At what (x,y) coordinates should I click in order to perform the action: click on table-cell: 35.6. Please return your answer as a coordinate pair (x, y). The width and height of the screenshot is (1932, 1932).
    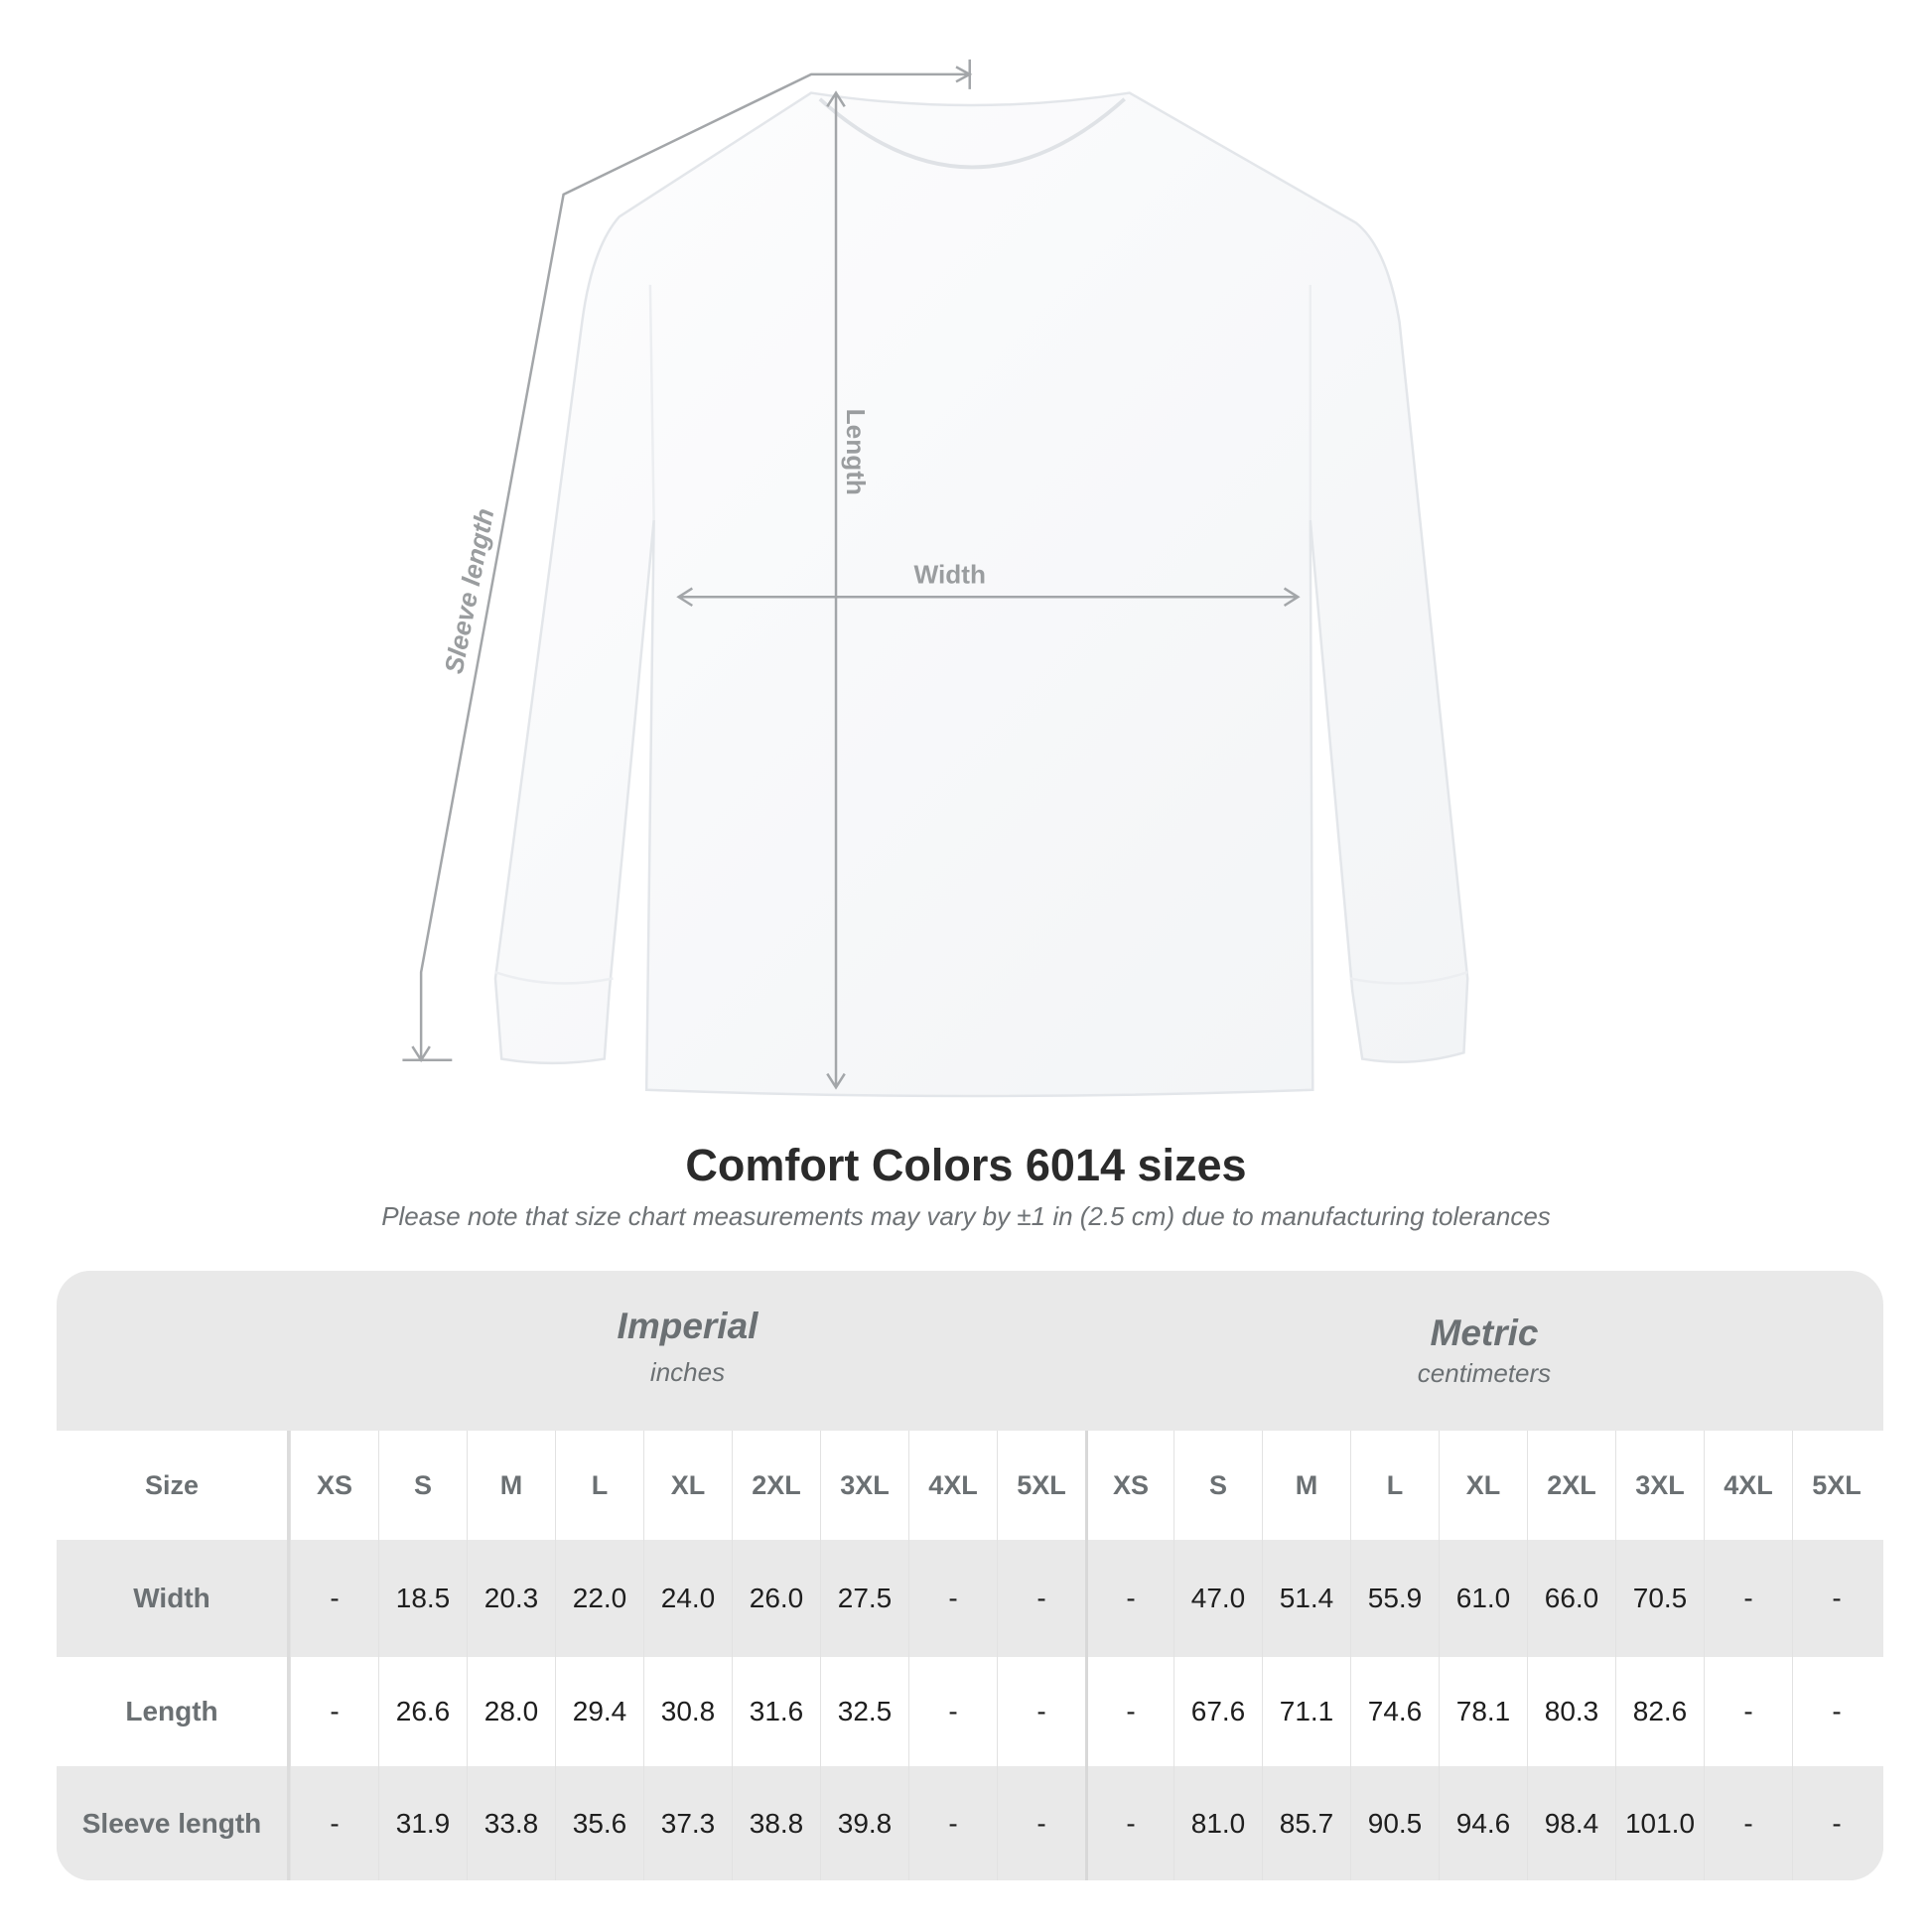
    Looking at the image, I should click on (599, 1823).